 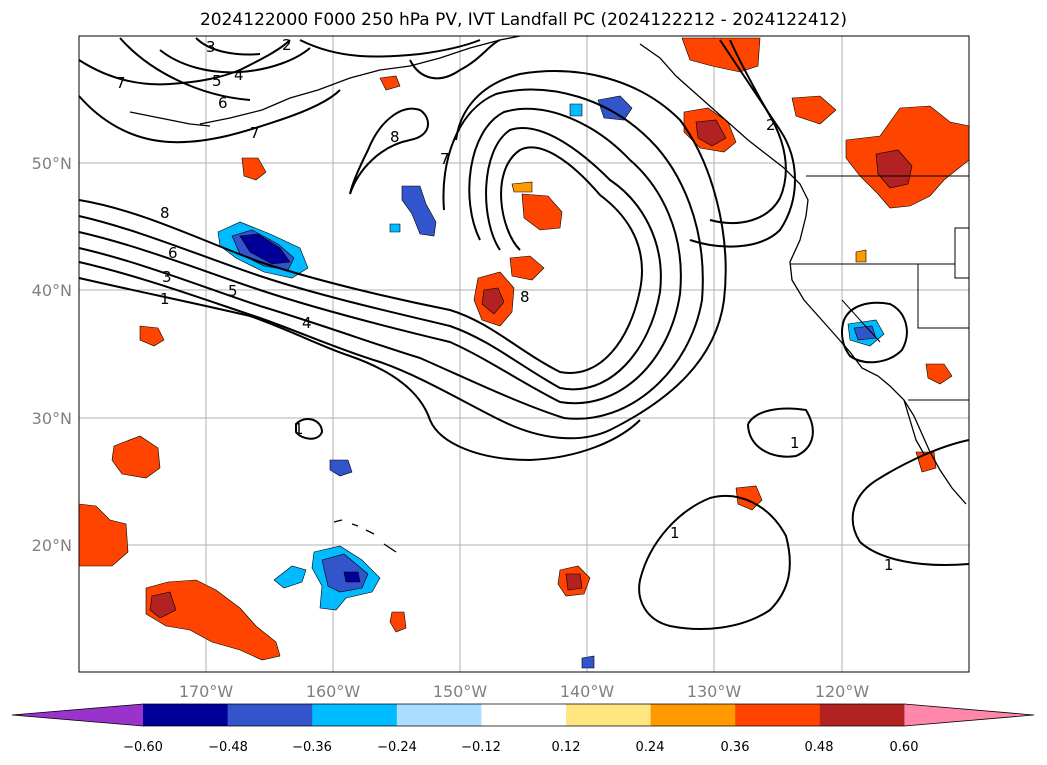 What do you see at coordinates (842, 691) in the screenshot?
I see `lon-tick-label: 120°W` at bounding box center [842, 691].